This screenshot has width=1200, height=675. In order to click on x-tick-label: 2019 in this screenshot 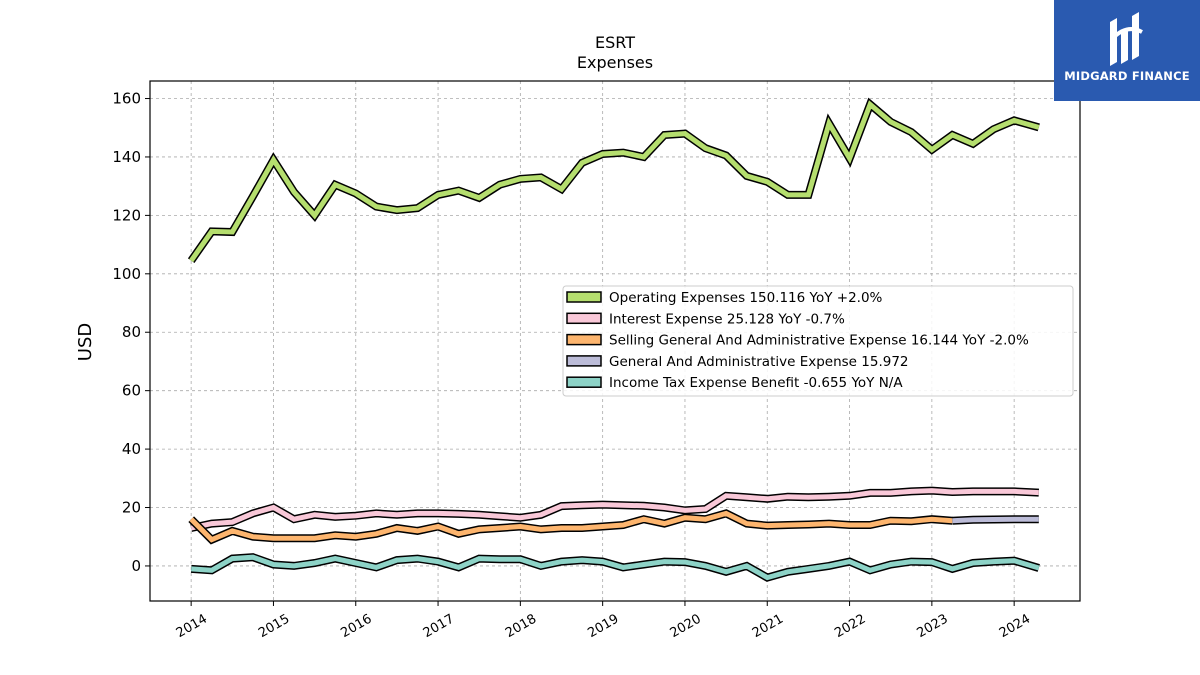, I will do `click(603, 627)`.